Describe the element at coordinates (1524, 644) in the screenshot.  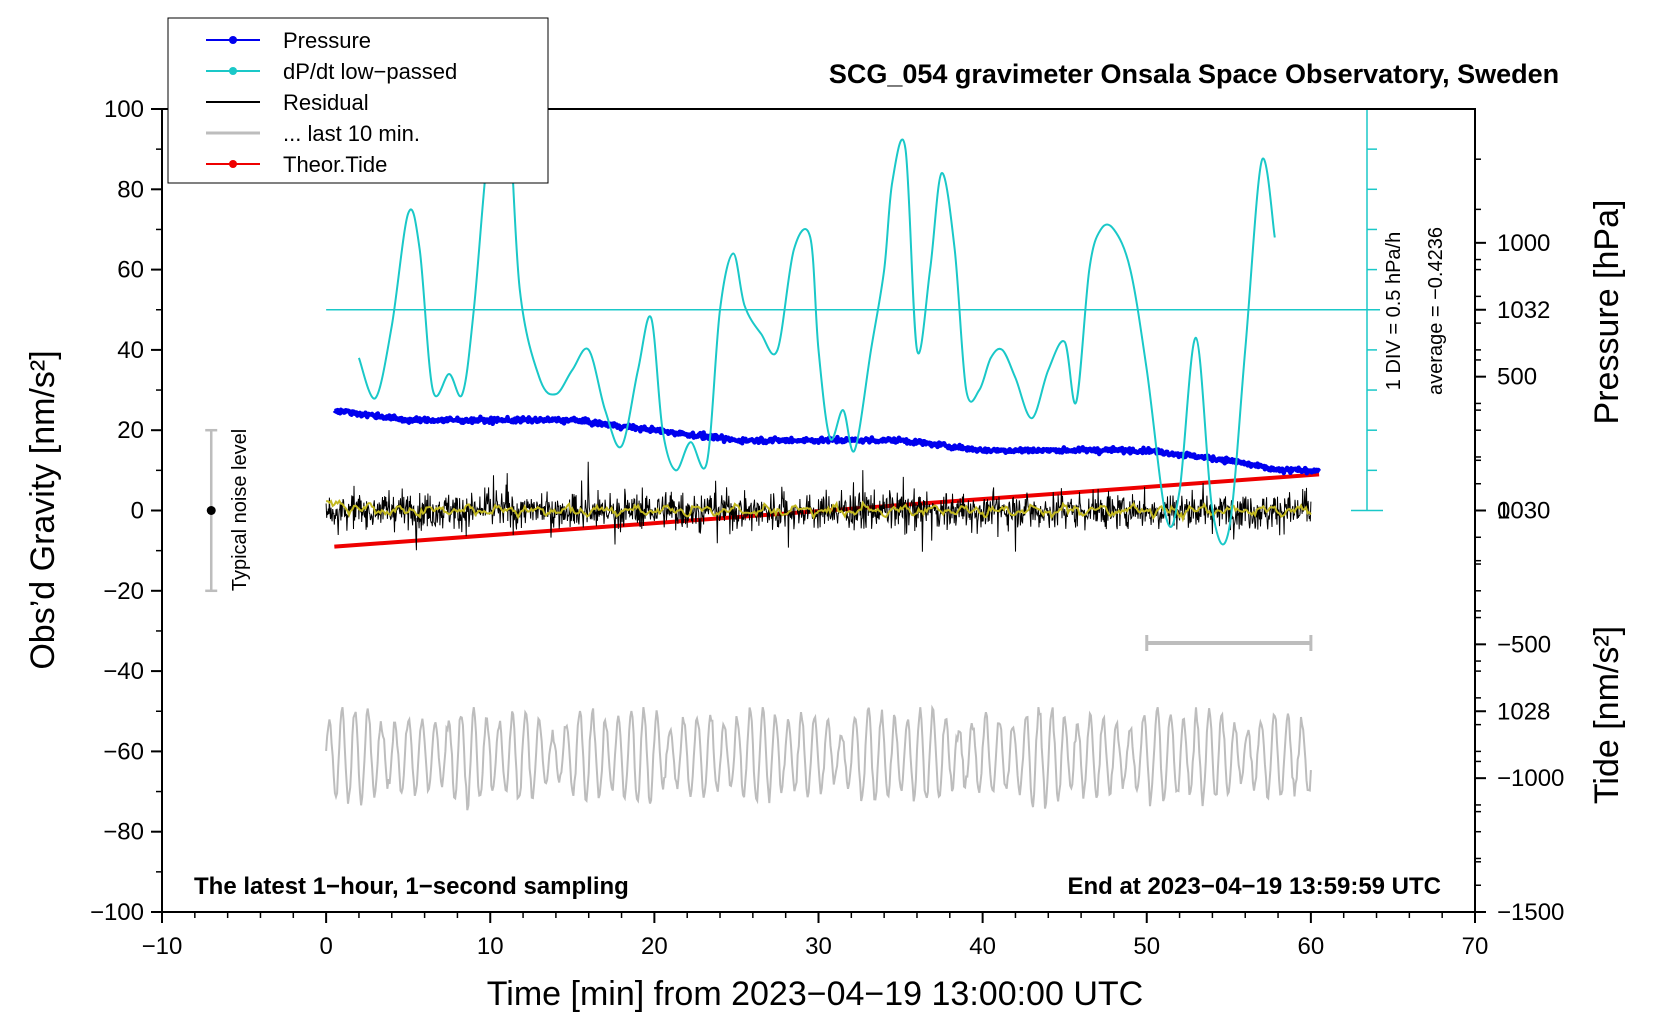
I see `tide-tick-label: −500` at that location.